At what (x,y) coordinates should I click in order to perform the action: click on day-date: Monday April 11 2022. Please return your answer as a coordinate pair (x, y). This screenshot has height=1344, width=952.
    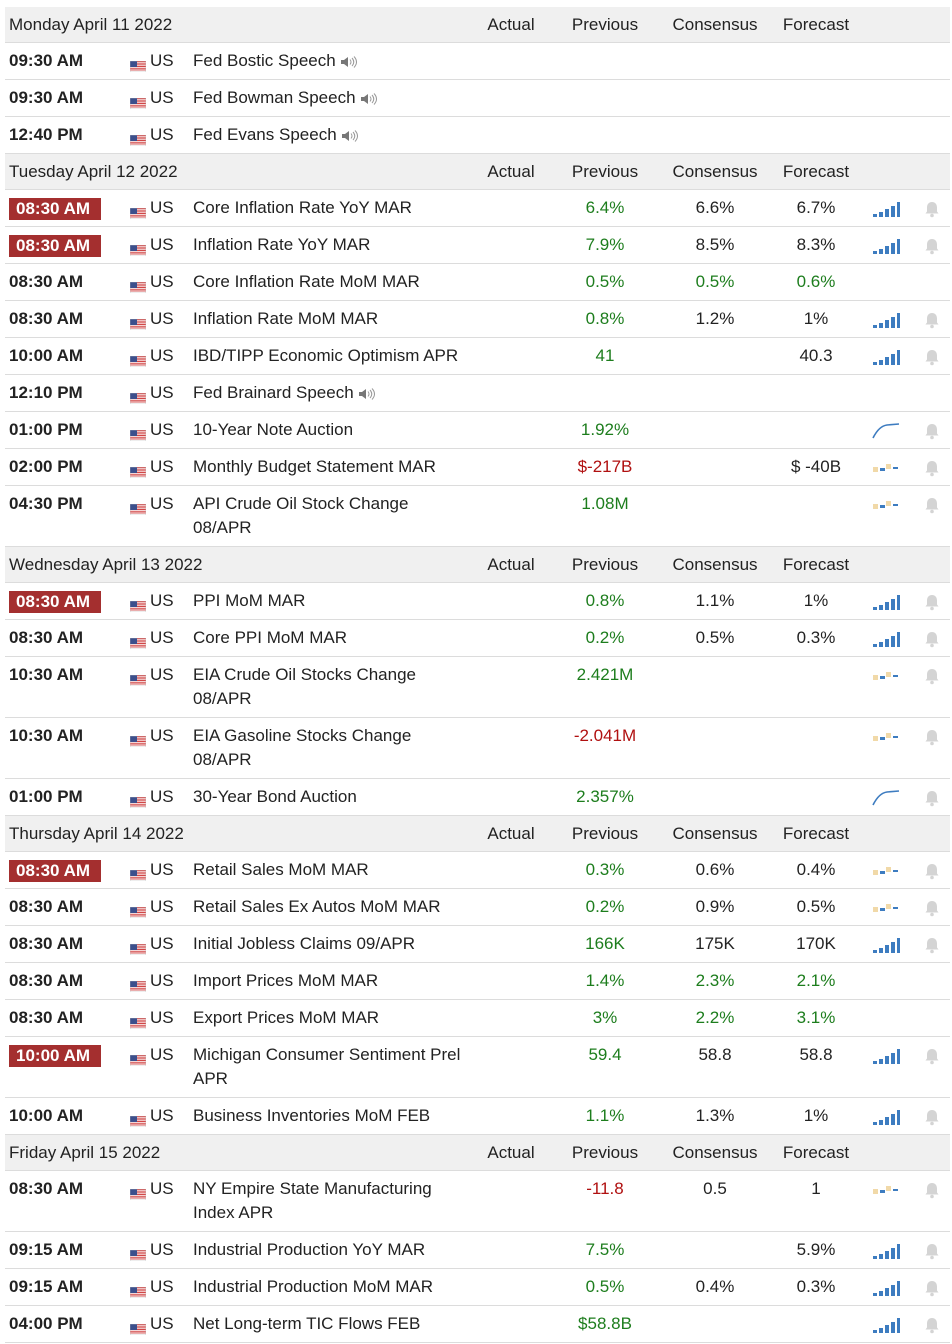
    Looking at the image, I should click on (91, 24).